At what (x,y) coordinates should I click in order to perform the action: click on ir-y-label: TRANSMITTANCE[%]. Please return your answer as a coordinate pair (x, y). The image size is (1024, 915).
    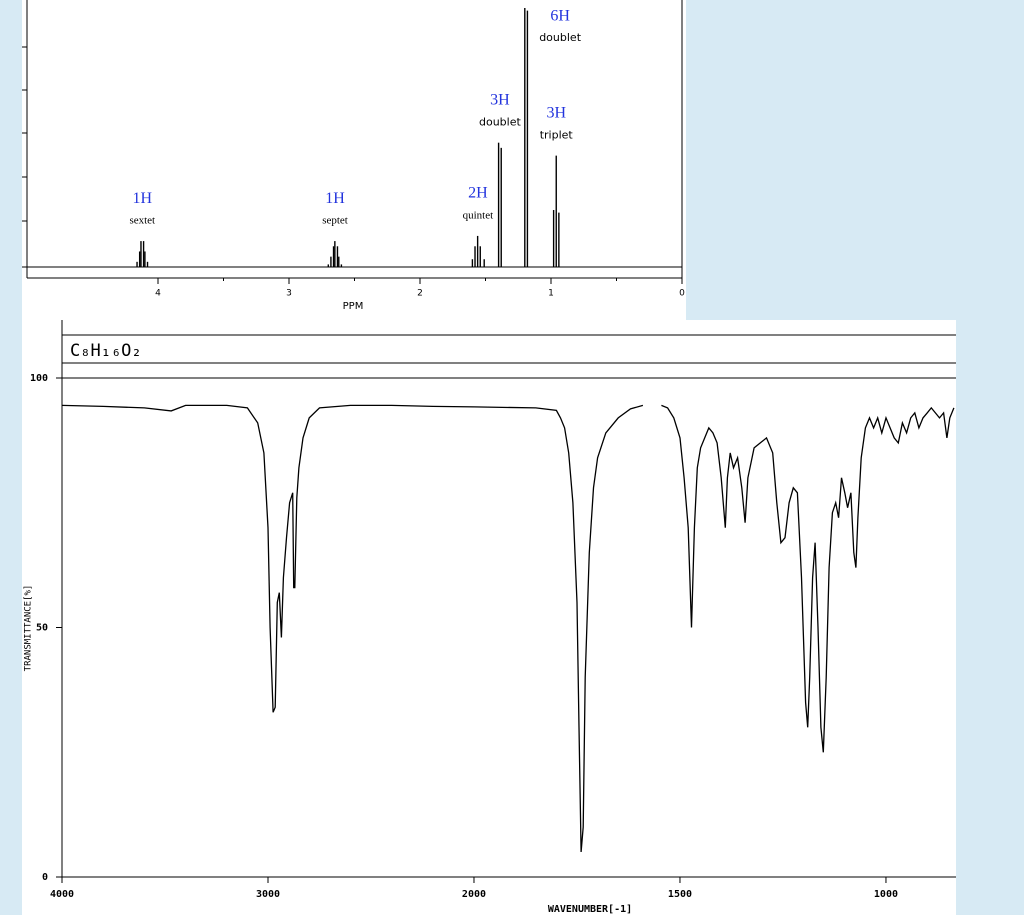
    Looking at the image, I should click on (29, 628).